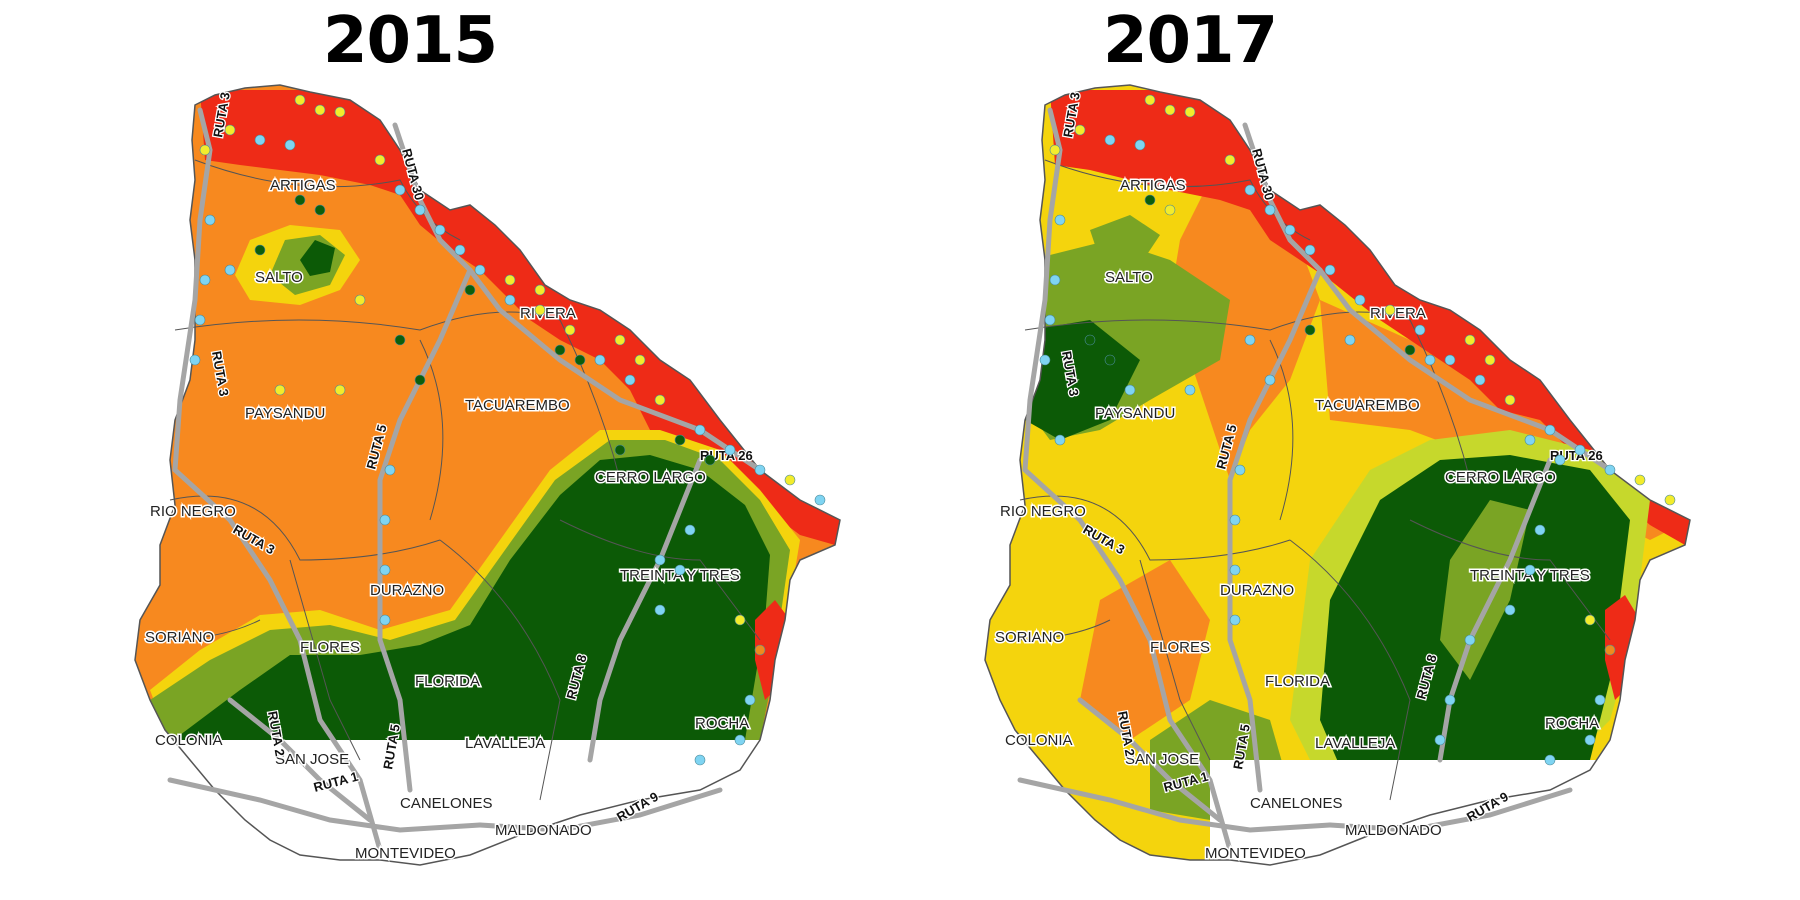 The height and width of the screenshot is (900, 1800). What do you see at coordinates (405, 853) in the screenshot?
I see `dept-label-montevideo: MONTEVIDEO` at bounding box center [405, 853].